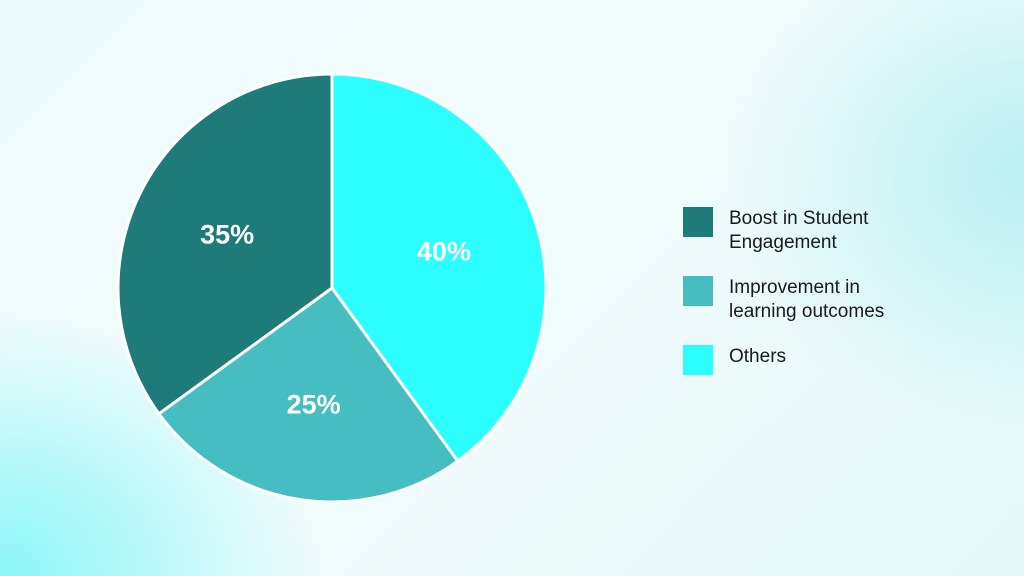 Image resolution: width=1024 pixels, height=576 pixels. What do you see at coordinates (799, 230) in the screenshot?
I see `legend-label: Boost in Student Engagement` at bounding box center [799, 230].